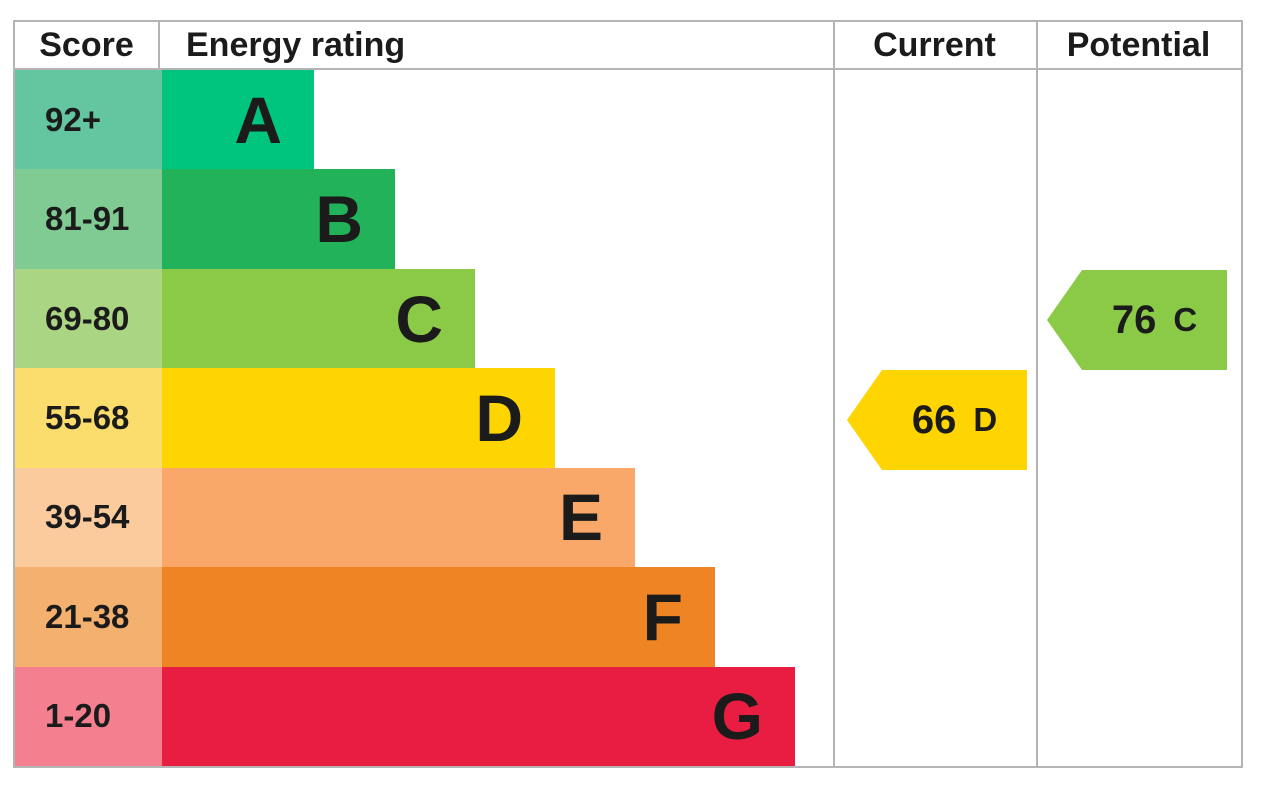 Image resolution: width=1270 pixels, height=792 pixels. What do you see at coordinates (398, 517) in the screenshot?
I see `rating-bar: E` at bounding box center [398, 517].